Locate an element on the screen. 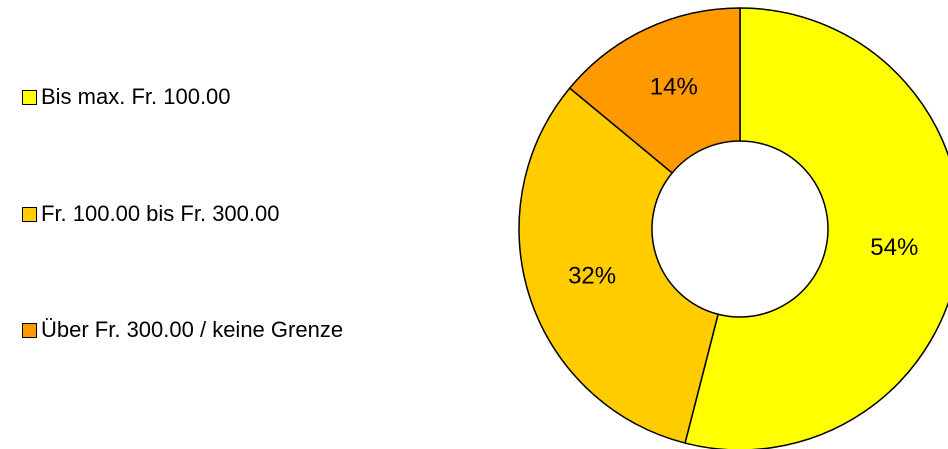 The height and width of the screenshot is (449, 948). legend-item: Fr. 100.00 bis Fr. 300.00 is located at coordinates (196, 214).